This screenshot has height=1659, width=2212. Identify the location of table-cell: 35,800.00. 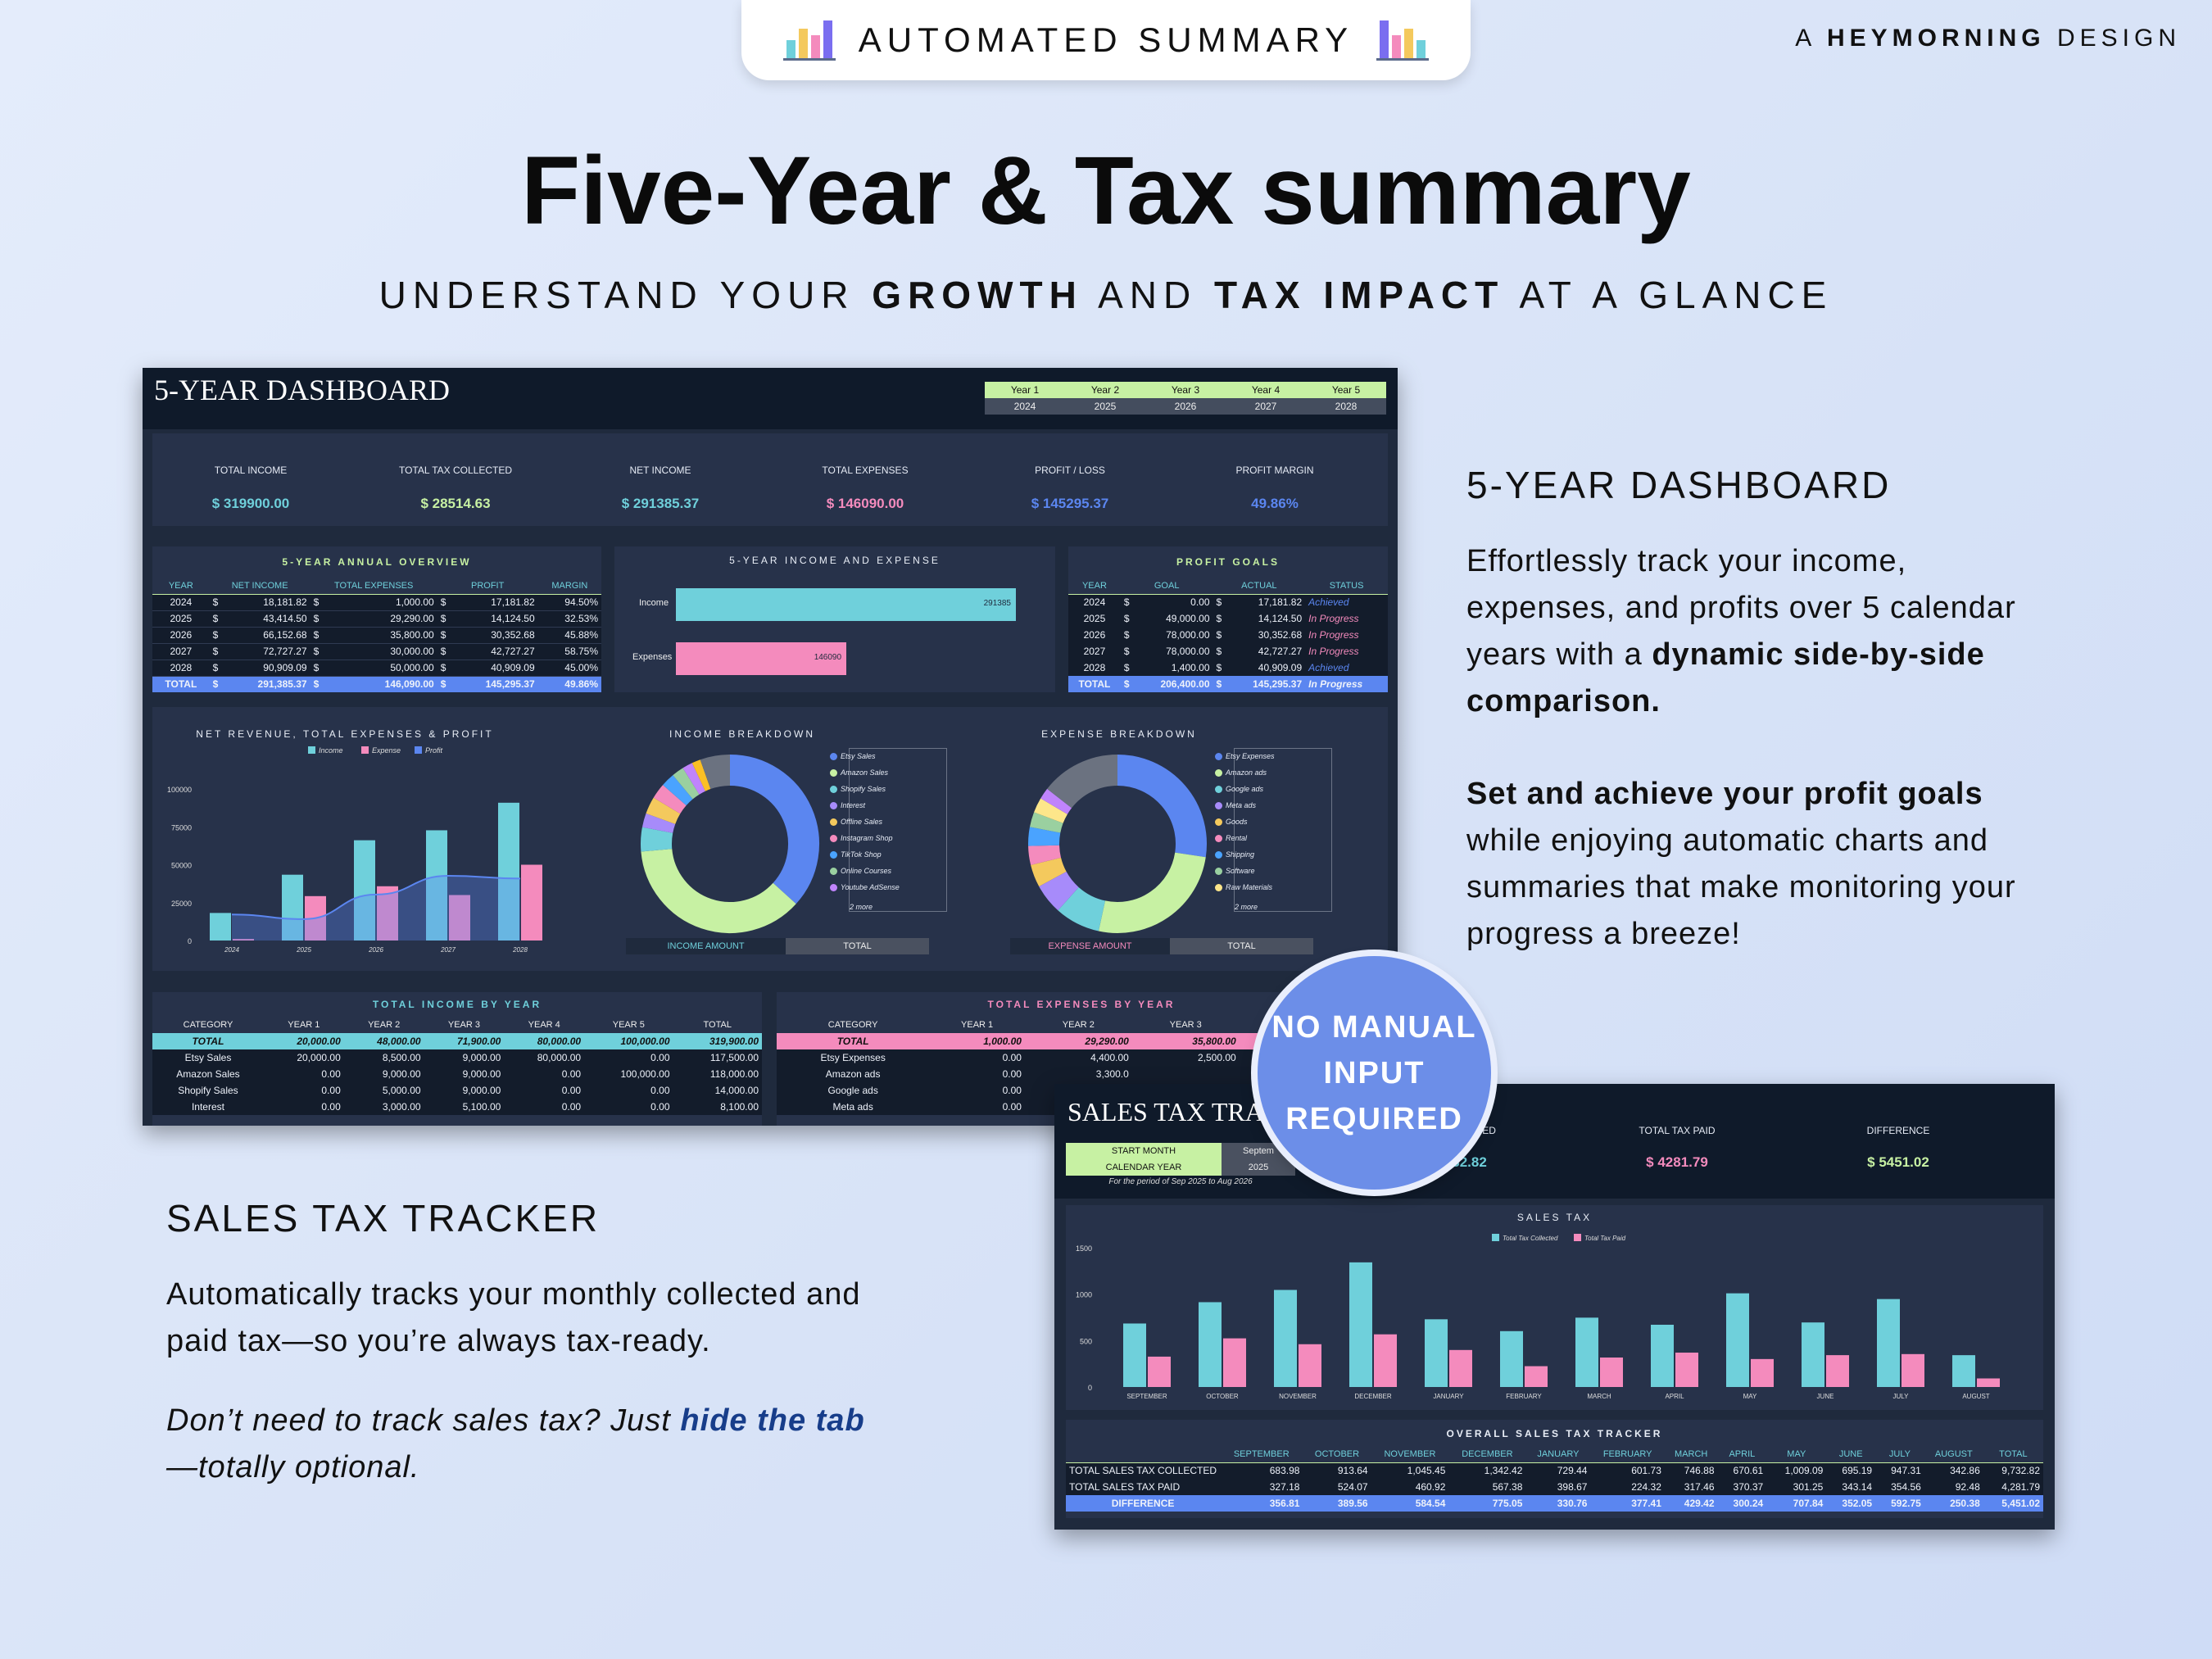
(412, 635).